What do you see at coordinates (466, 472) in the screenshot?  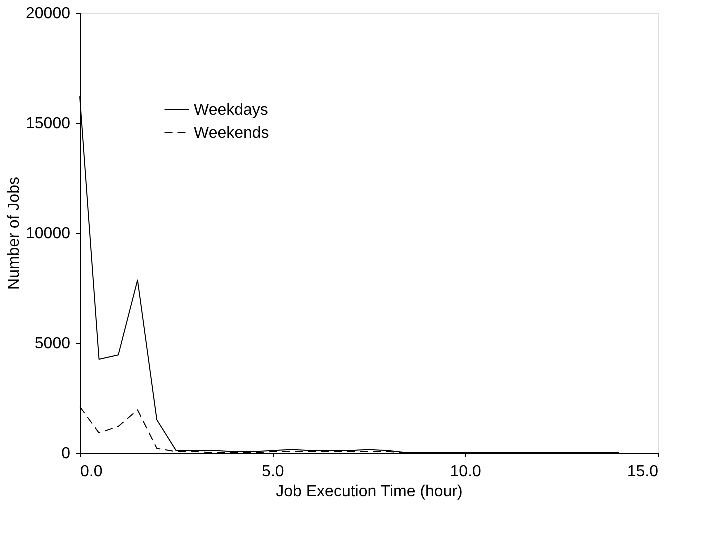 I see `x-tick-label: 10.0` at bounding box center [466, 472].